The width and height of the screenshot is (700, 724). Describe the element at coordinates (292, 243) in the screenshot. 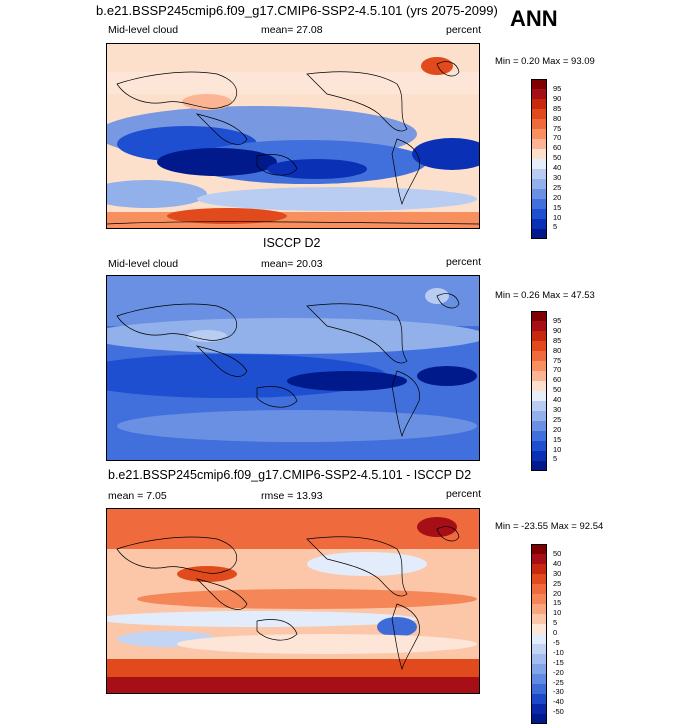

I see `panel2-title: ISCCP D2` at that location.